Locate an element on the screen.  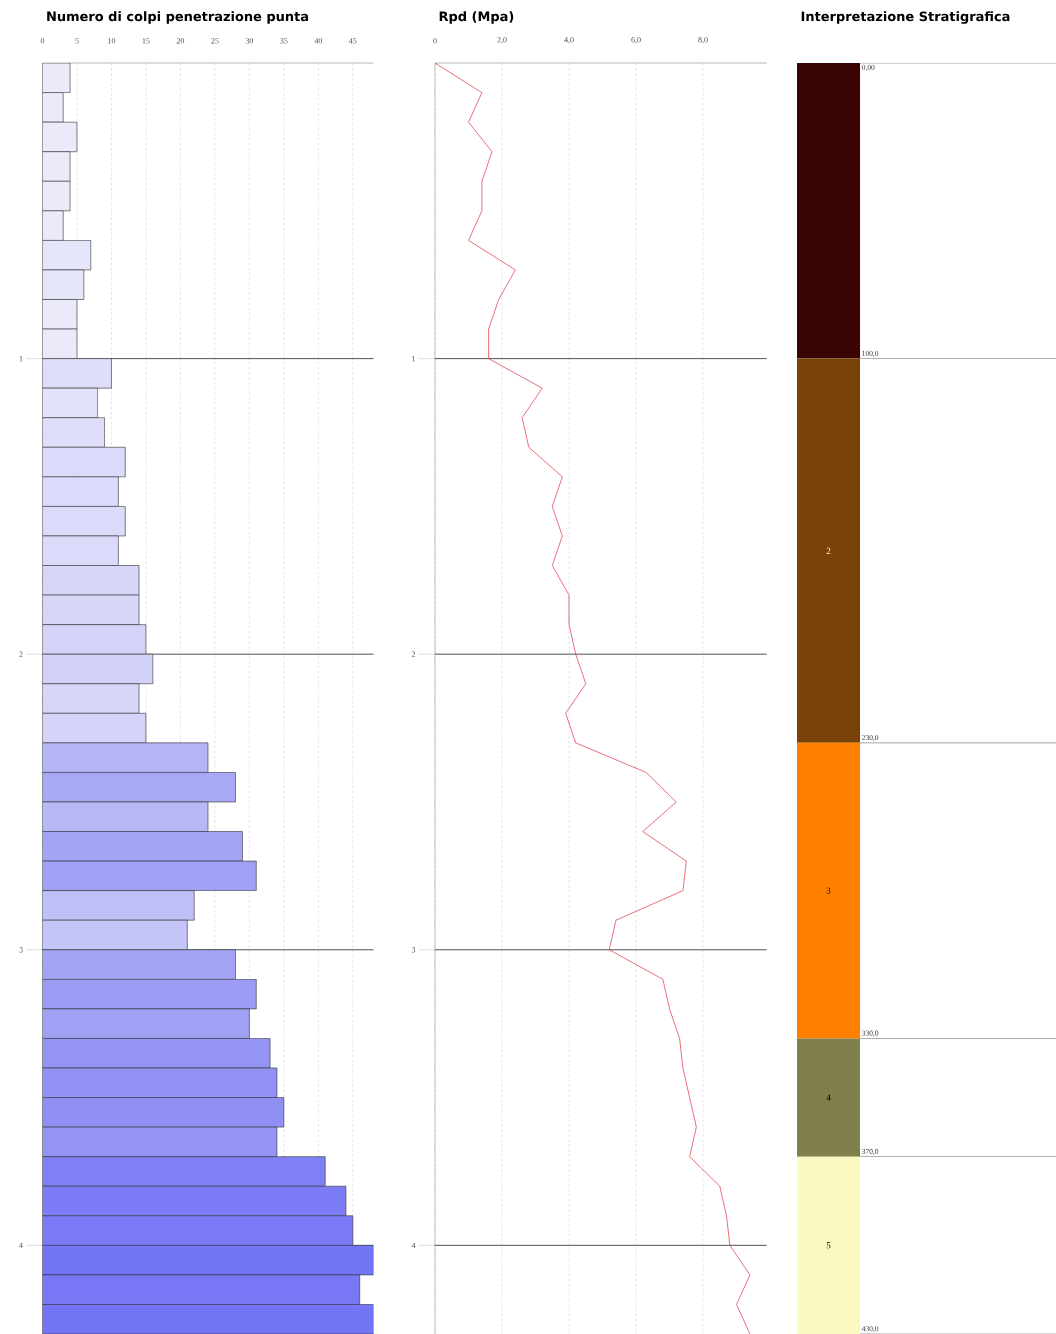
series-label: 5 is located at coordinates (828, 1245).